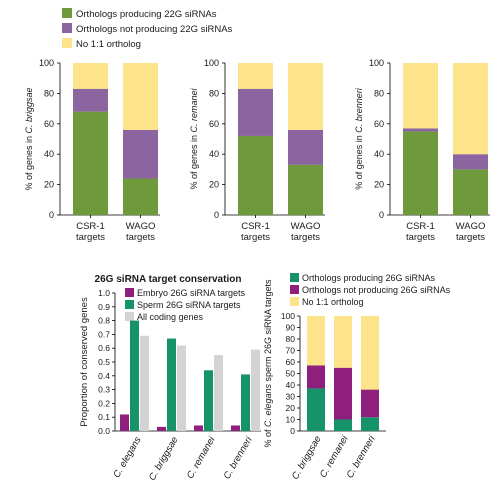  What do you see at coordinates (294, 289) in the screenshot?
I see `legend-swatch-orthologs-not-producing-26g-sirnas` at bounding box center [294, 289].